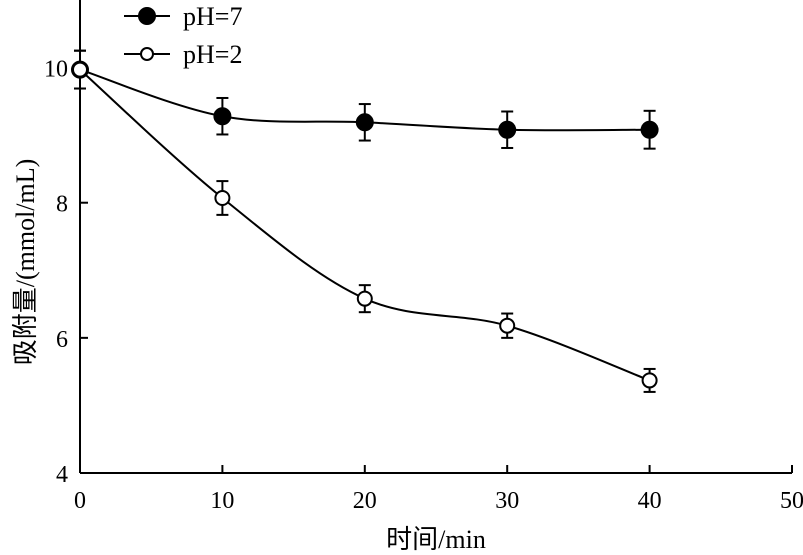  I want to click on y-axis-ticks: 4 6 8 10, so click(66, 272).